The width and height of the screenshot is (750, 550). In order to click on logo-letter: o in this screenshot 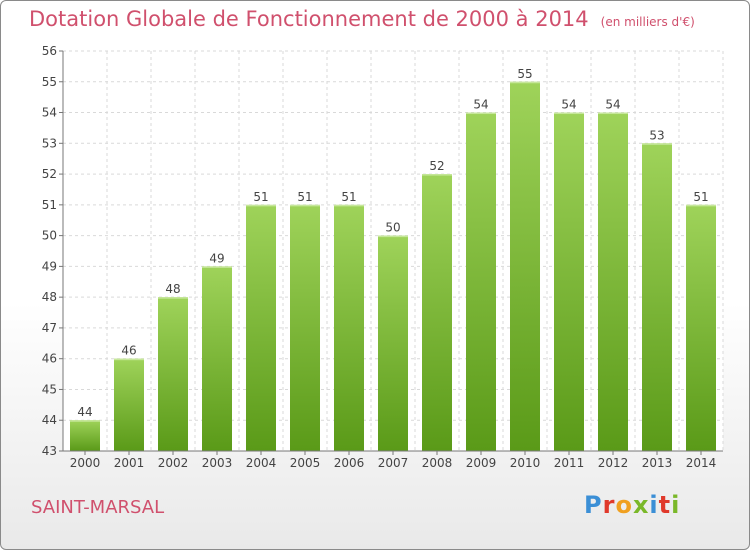, I will do `click(624, 505)`.